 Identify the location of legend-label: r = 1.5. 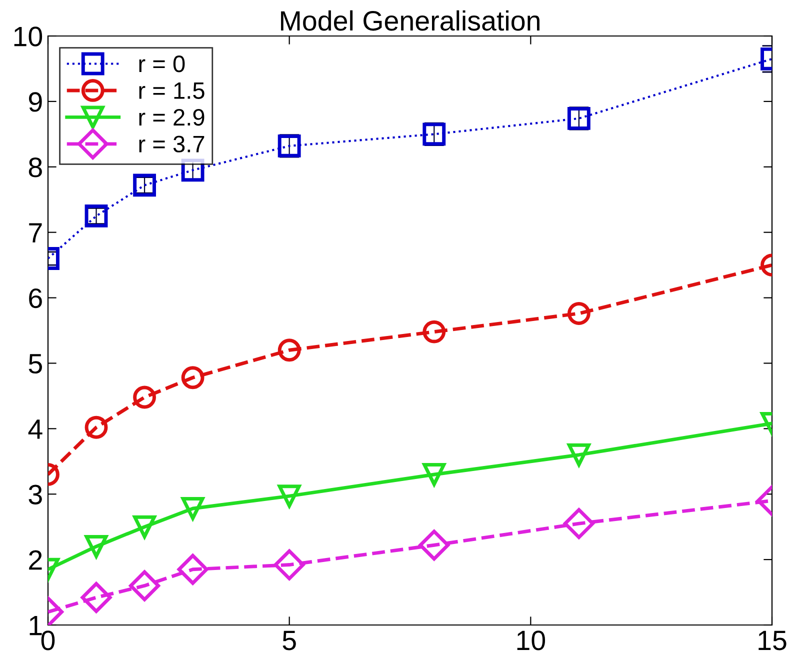
(171, 90).